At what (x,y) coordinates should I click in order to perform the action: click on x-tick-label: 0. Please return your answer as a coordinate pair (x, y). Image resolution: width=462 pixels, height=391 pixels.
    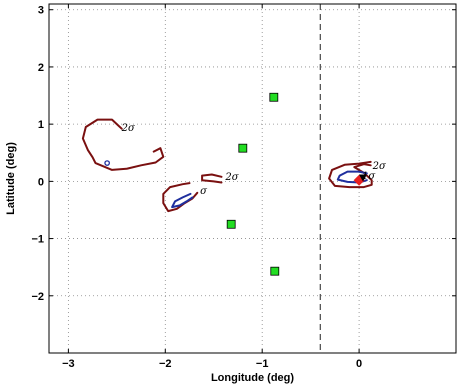
    Looking at the image, I should click on (359, 364).